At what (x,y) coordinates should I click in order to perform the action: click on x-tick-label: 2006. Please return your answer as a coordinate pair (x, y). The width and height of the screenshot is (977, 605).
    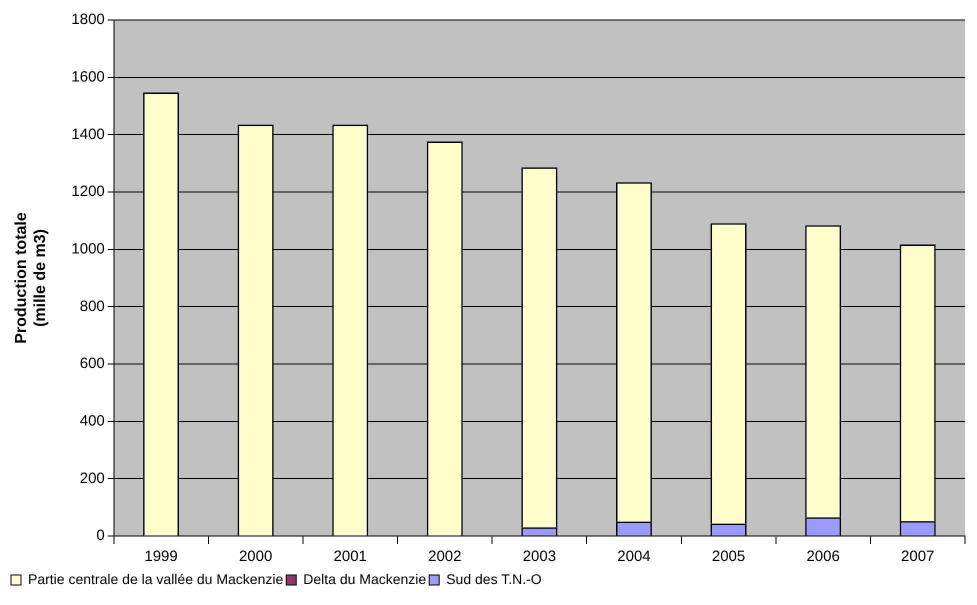
    Looking at the image, I should click on (823, 557).